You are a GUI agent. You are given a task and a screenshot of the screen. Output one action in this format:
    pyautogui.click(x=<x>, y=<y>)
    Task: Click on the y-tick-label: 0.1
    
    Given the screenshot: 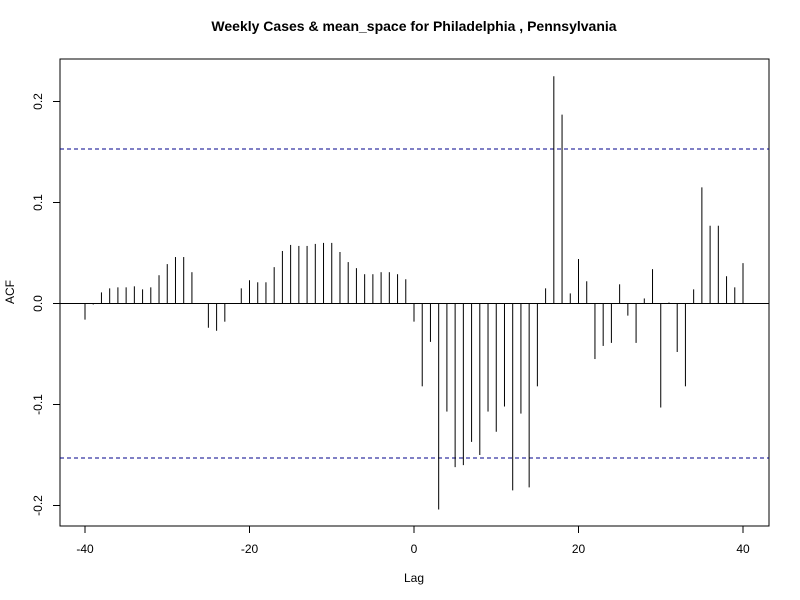 What is the action you would take?
    pyautogui.click(x=38, y=202)
    